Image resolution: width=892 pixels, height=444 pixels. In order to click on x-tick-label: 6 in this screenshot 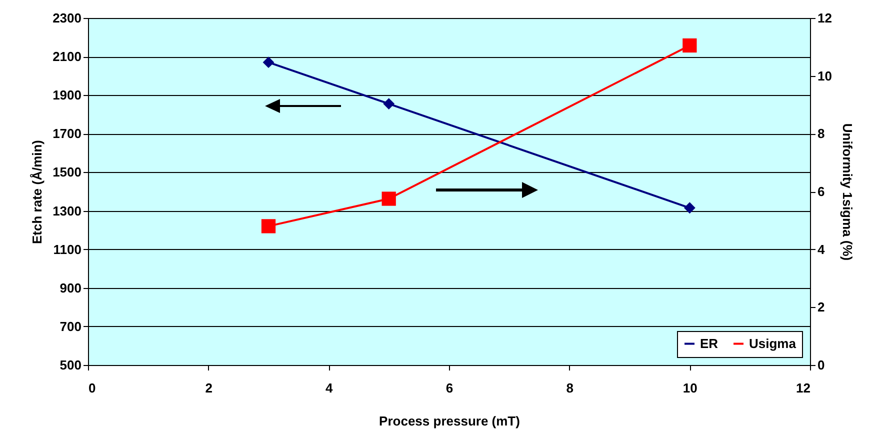, I will do `click(450, 388)`.